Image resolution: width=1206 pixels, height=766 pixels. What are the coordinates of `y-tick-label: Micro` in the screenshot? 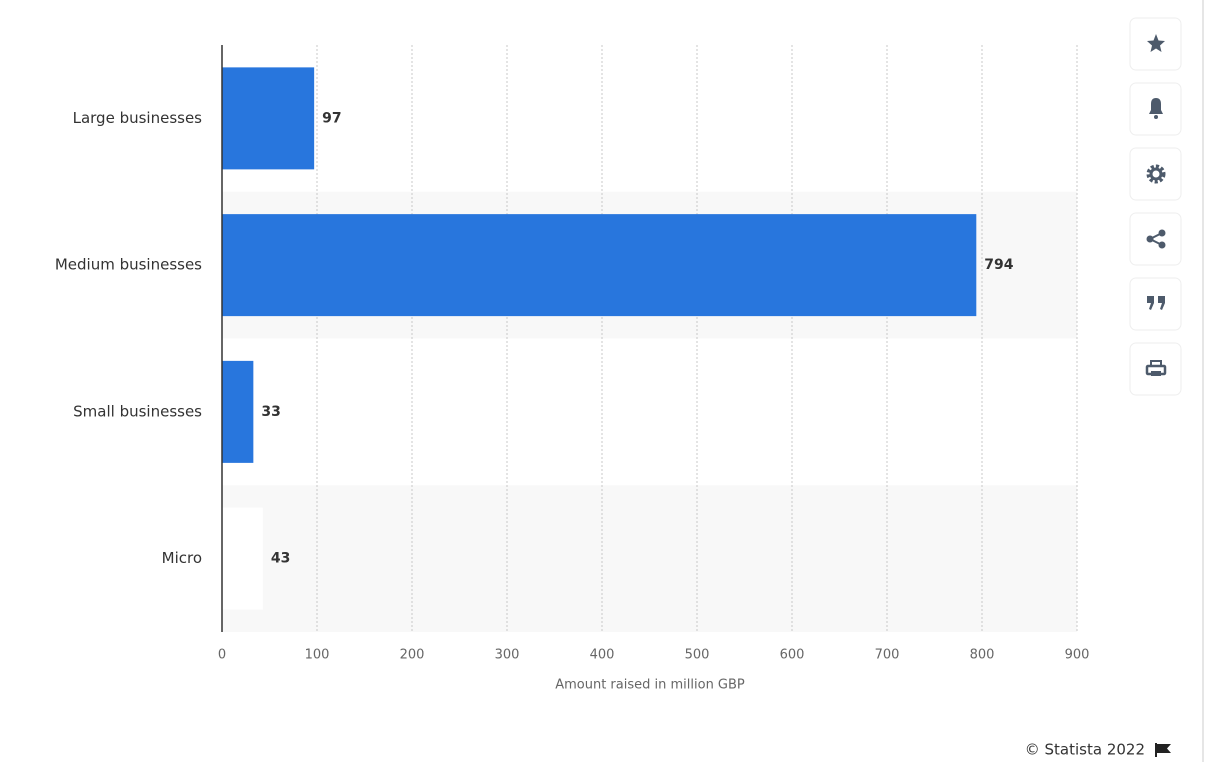 It's located at (182, 558).